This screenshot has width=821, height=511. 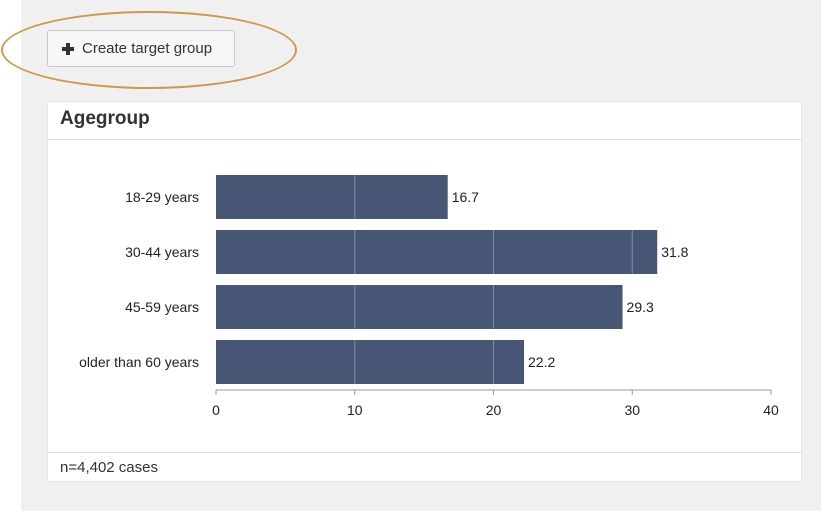 What do you see at coordinates (674, 252) in the screenshot?
I see `data-label: 31.8` at bounding box center [674, 252].